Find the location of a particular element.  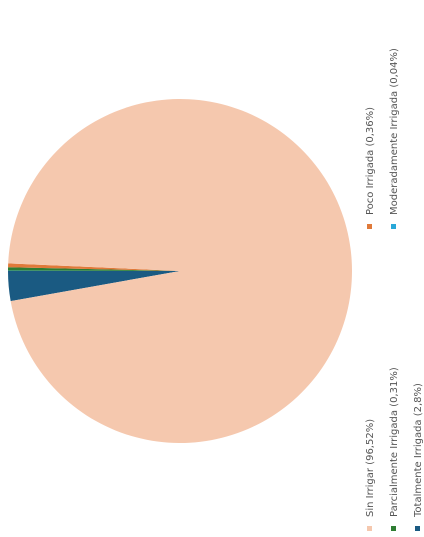

legend-item-totalmente-irrigada: Totalmente Irrigada (2,8%) is located at coordinates (418, 457).